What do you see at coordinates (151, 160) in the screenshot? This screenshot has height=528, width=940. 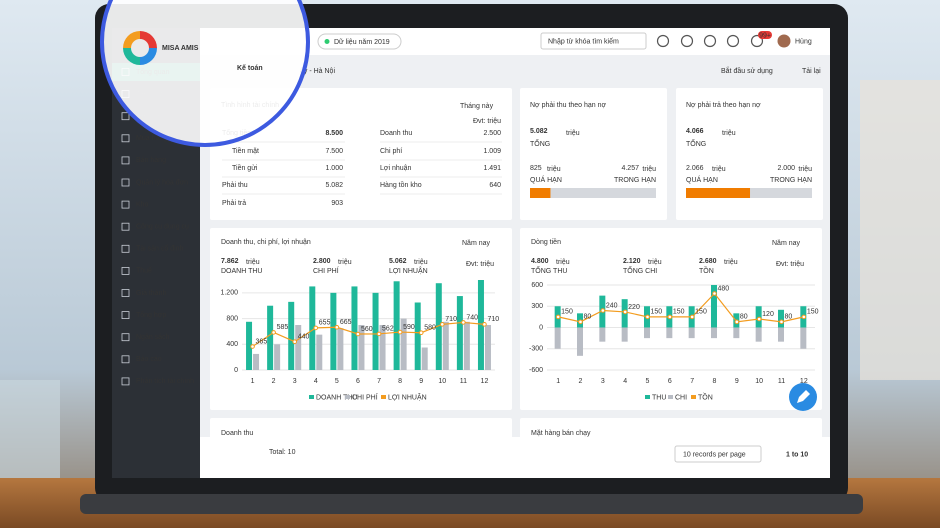 I see `menu-item: Bán hàng` at bounding box center [151, 160].